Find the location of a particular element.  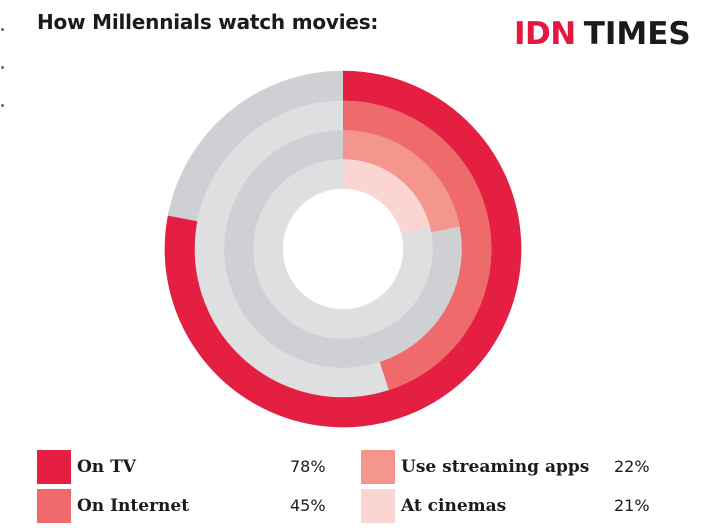

legend-item-on-tv: On TV is located at coordinates (86, 467).